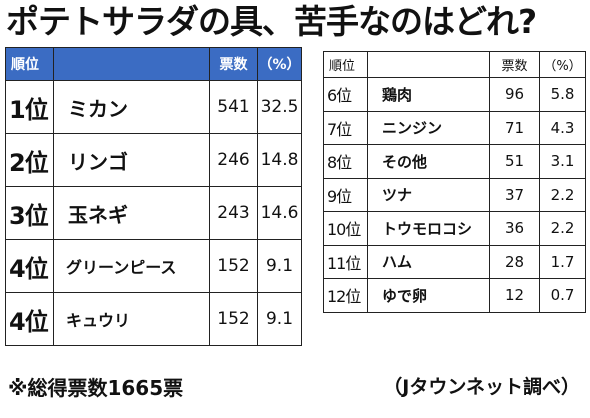  I want to click on source-credit: （Jタウンネット調べ）, so click(481, 387).